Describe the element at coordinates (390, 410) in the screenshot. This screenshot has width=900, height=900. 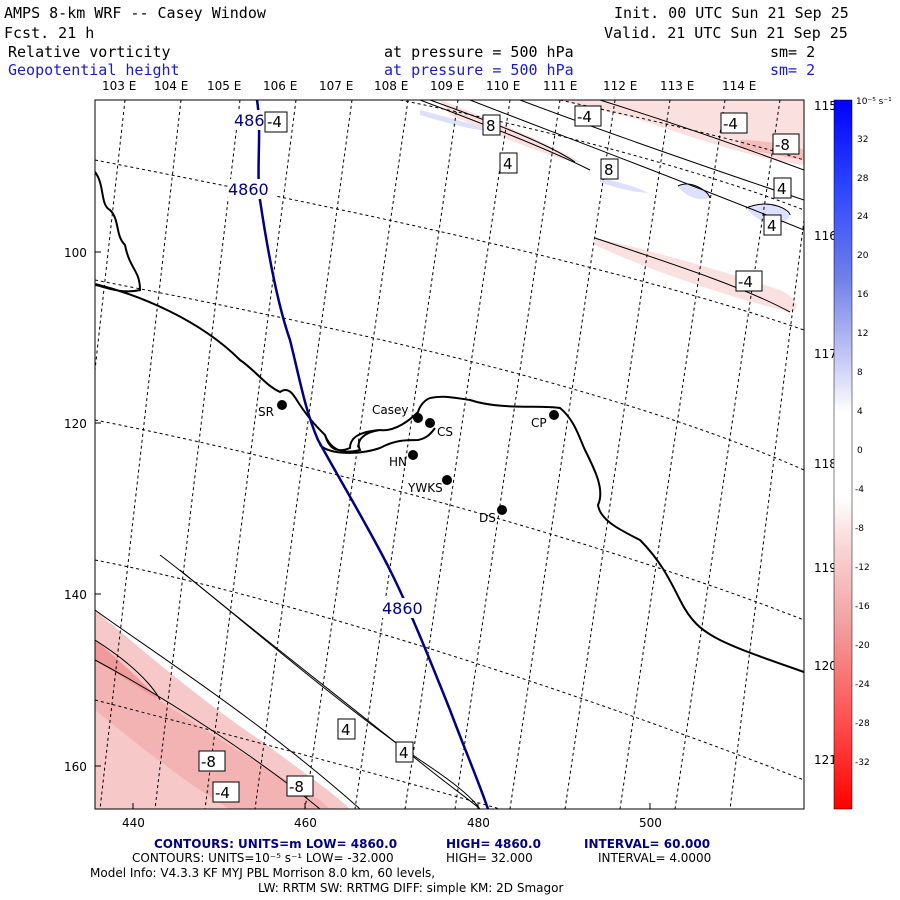
I see `svg-text: Casey` at that location.